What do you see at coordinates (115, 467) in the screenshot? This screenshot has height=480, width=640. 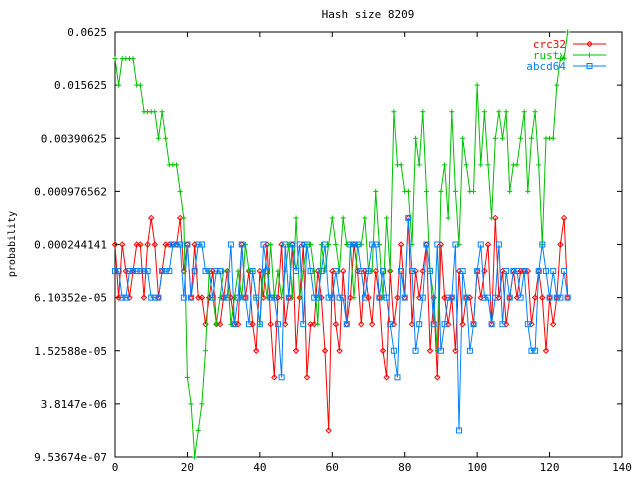 I see `x-tick-label: 0` at bounding box center [115, 467].